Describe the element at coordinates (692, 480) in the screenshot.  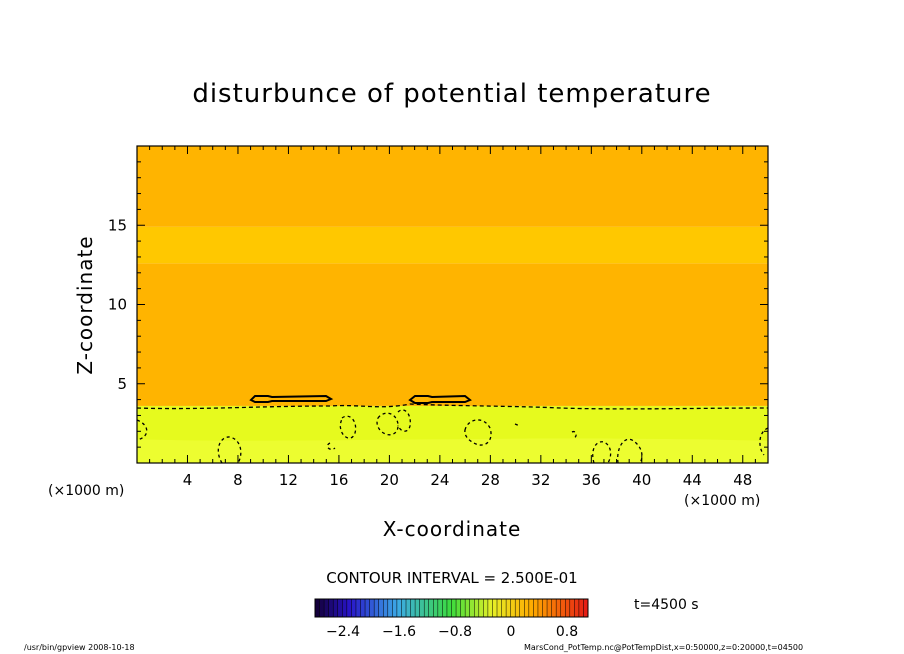
I see `x-tick-label: 44` at that location.